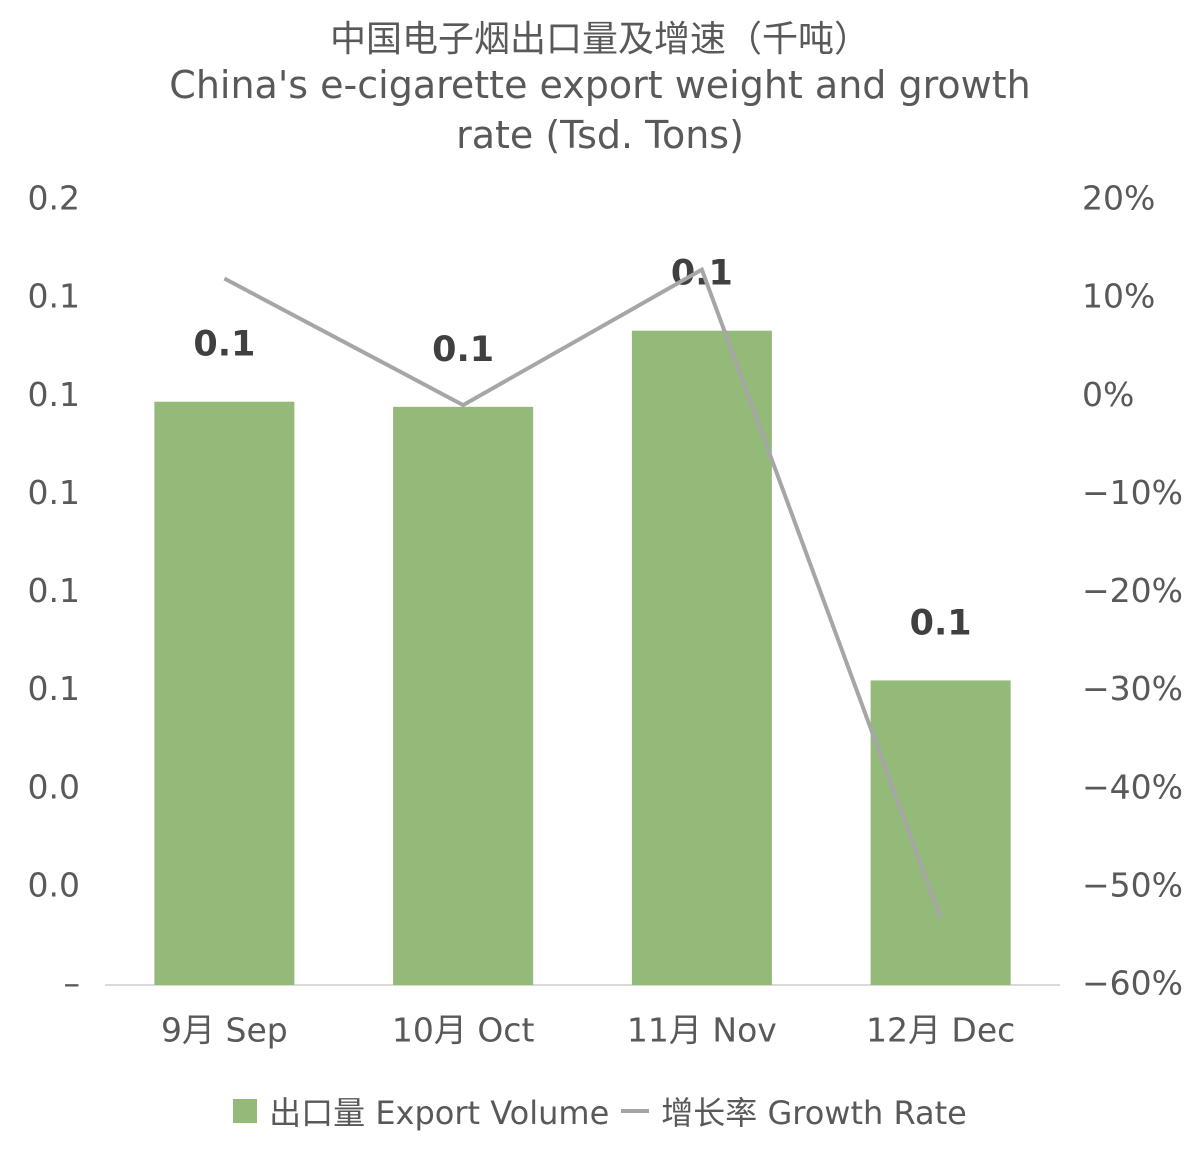  What do you see at coordinates (224, 1030) in the screenshot?
I see `x-tick-label: 9月 Sep` at bounding box center [224, 1030].